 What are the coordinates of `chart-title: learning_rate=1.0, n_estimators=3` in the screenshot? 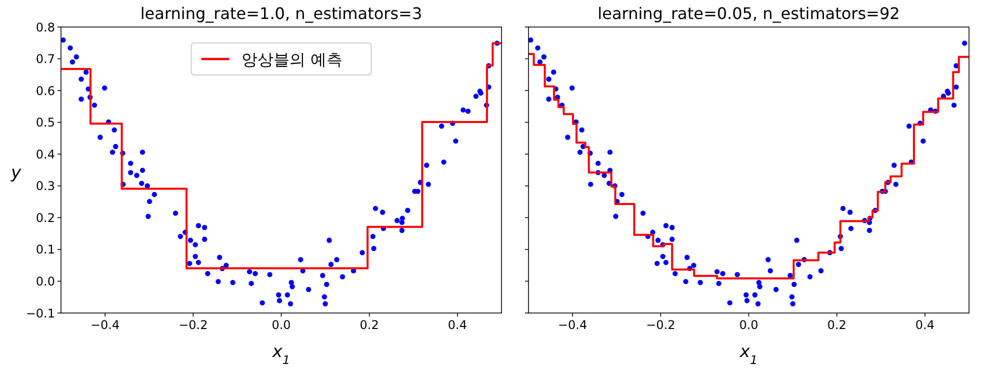 It's located at (281, 13).